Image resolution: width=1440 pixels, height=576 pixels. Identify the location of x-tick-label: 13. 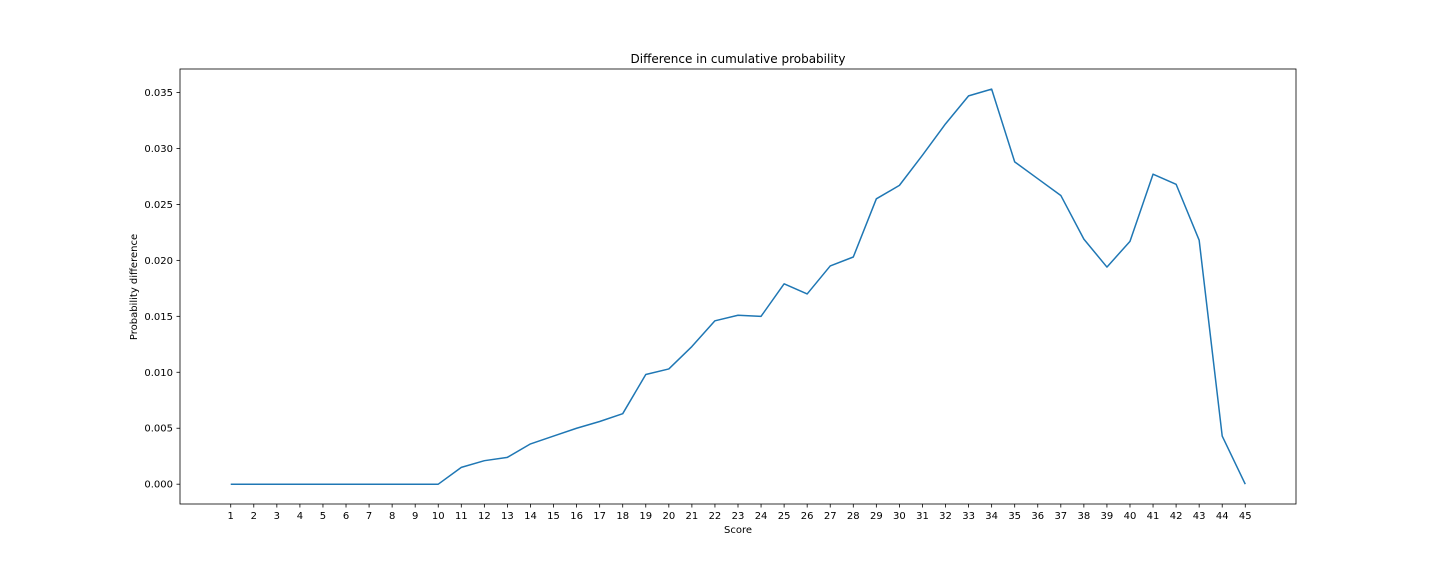
(507, 516).